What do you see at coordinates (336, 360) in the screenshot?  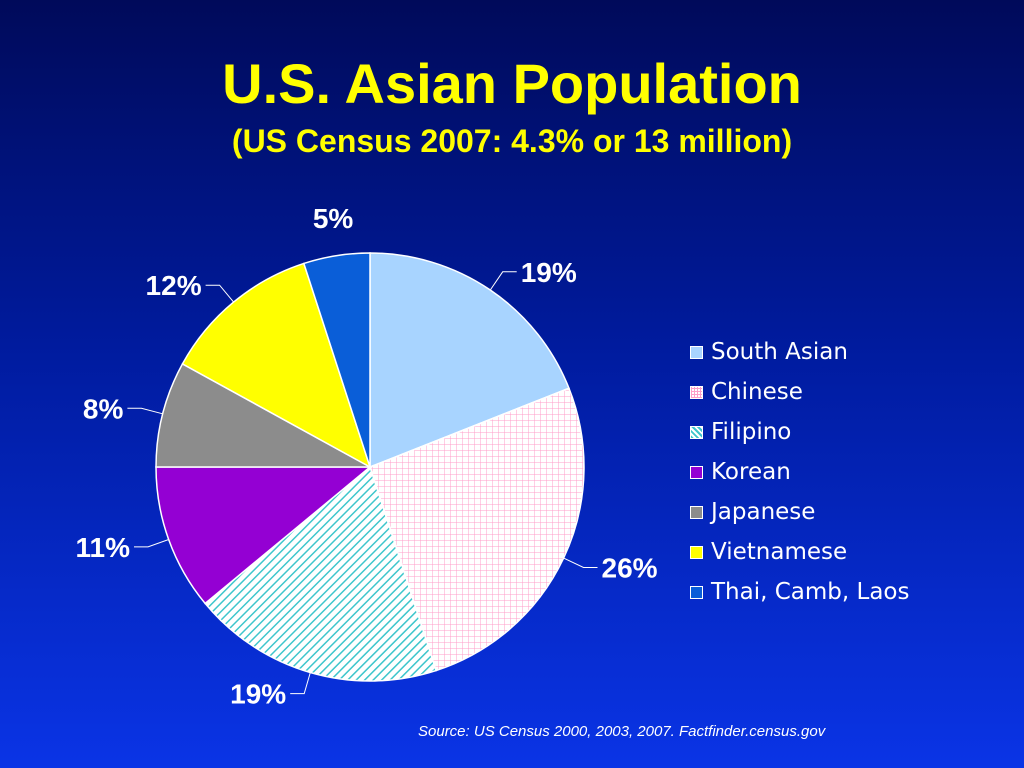 I see `pie-slice-thai-camb-laos` at bounding box center [336, 360].